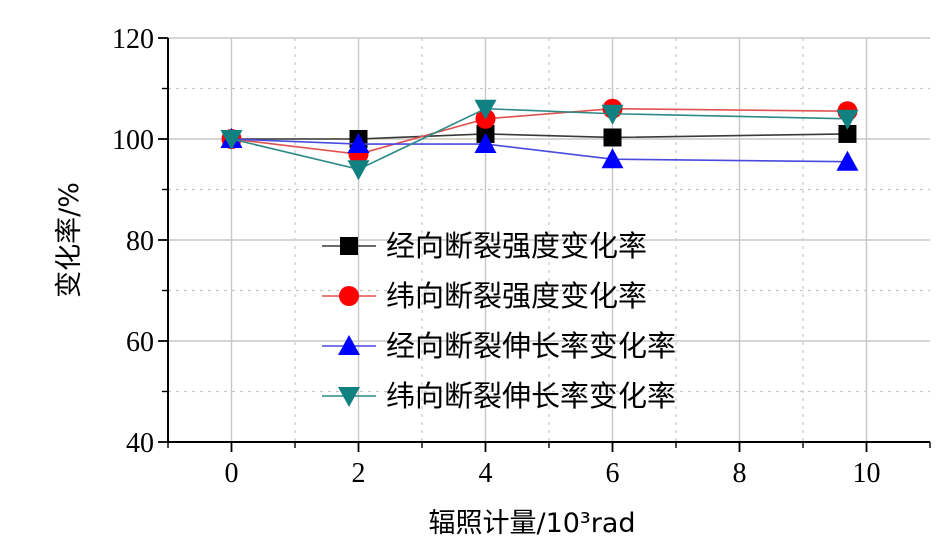 The height and width of the screenshot is (539, 945). Describe the element at coordinates (740, 473) in the screenshot. I see `x-tick-label: 8` at that location.